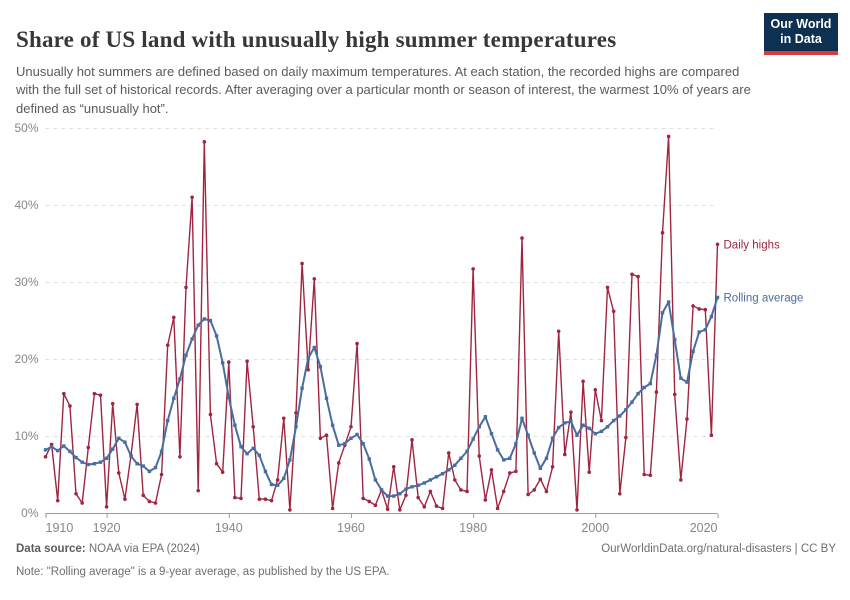 This screenshot has height=600, width=850. What do you see at coordinates (30, 572) in the screenshot?
I see `note-label: Note:` at bounding box center [30, 572].